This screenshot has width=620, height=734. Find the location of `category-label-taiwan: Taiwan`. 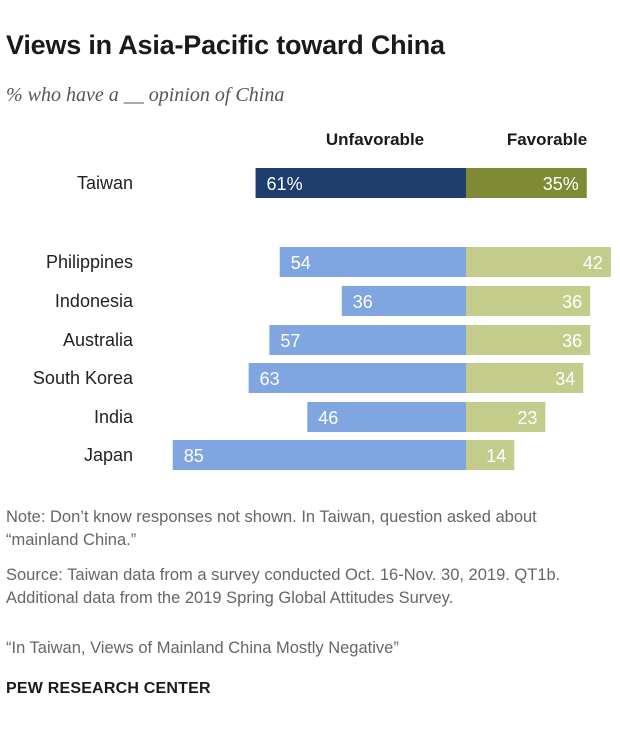

category-label-taiwan: Taiwan is located at coordinates (105, 183).